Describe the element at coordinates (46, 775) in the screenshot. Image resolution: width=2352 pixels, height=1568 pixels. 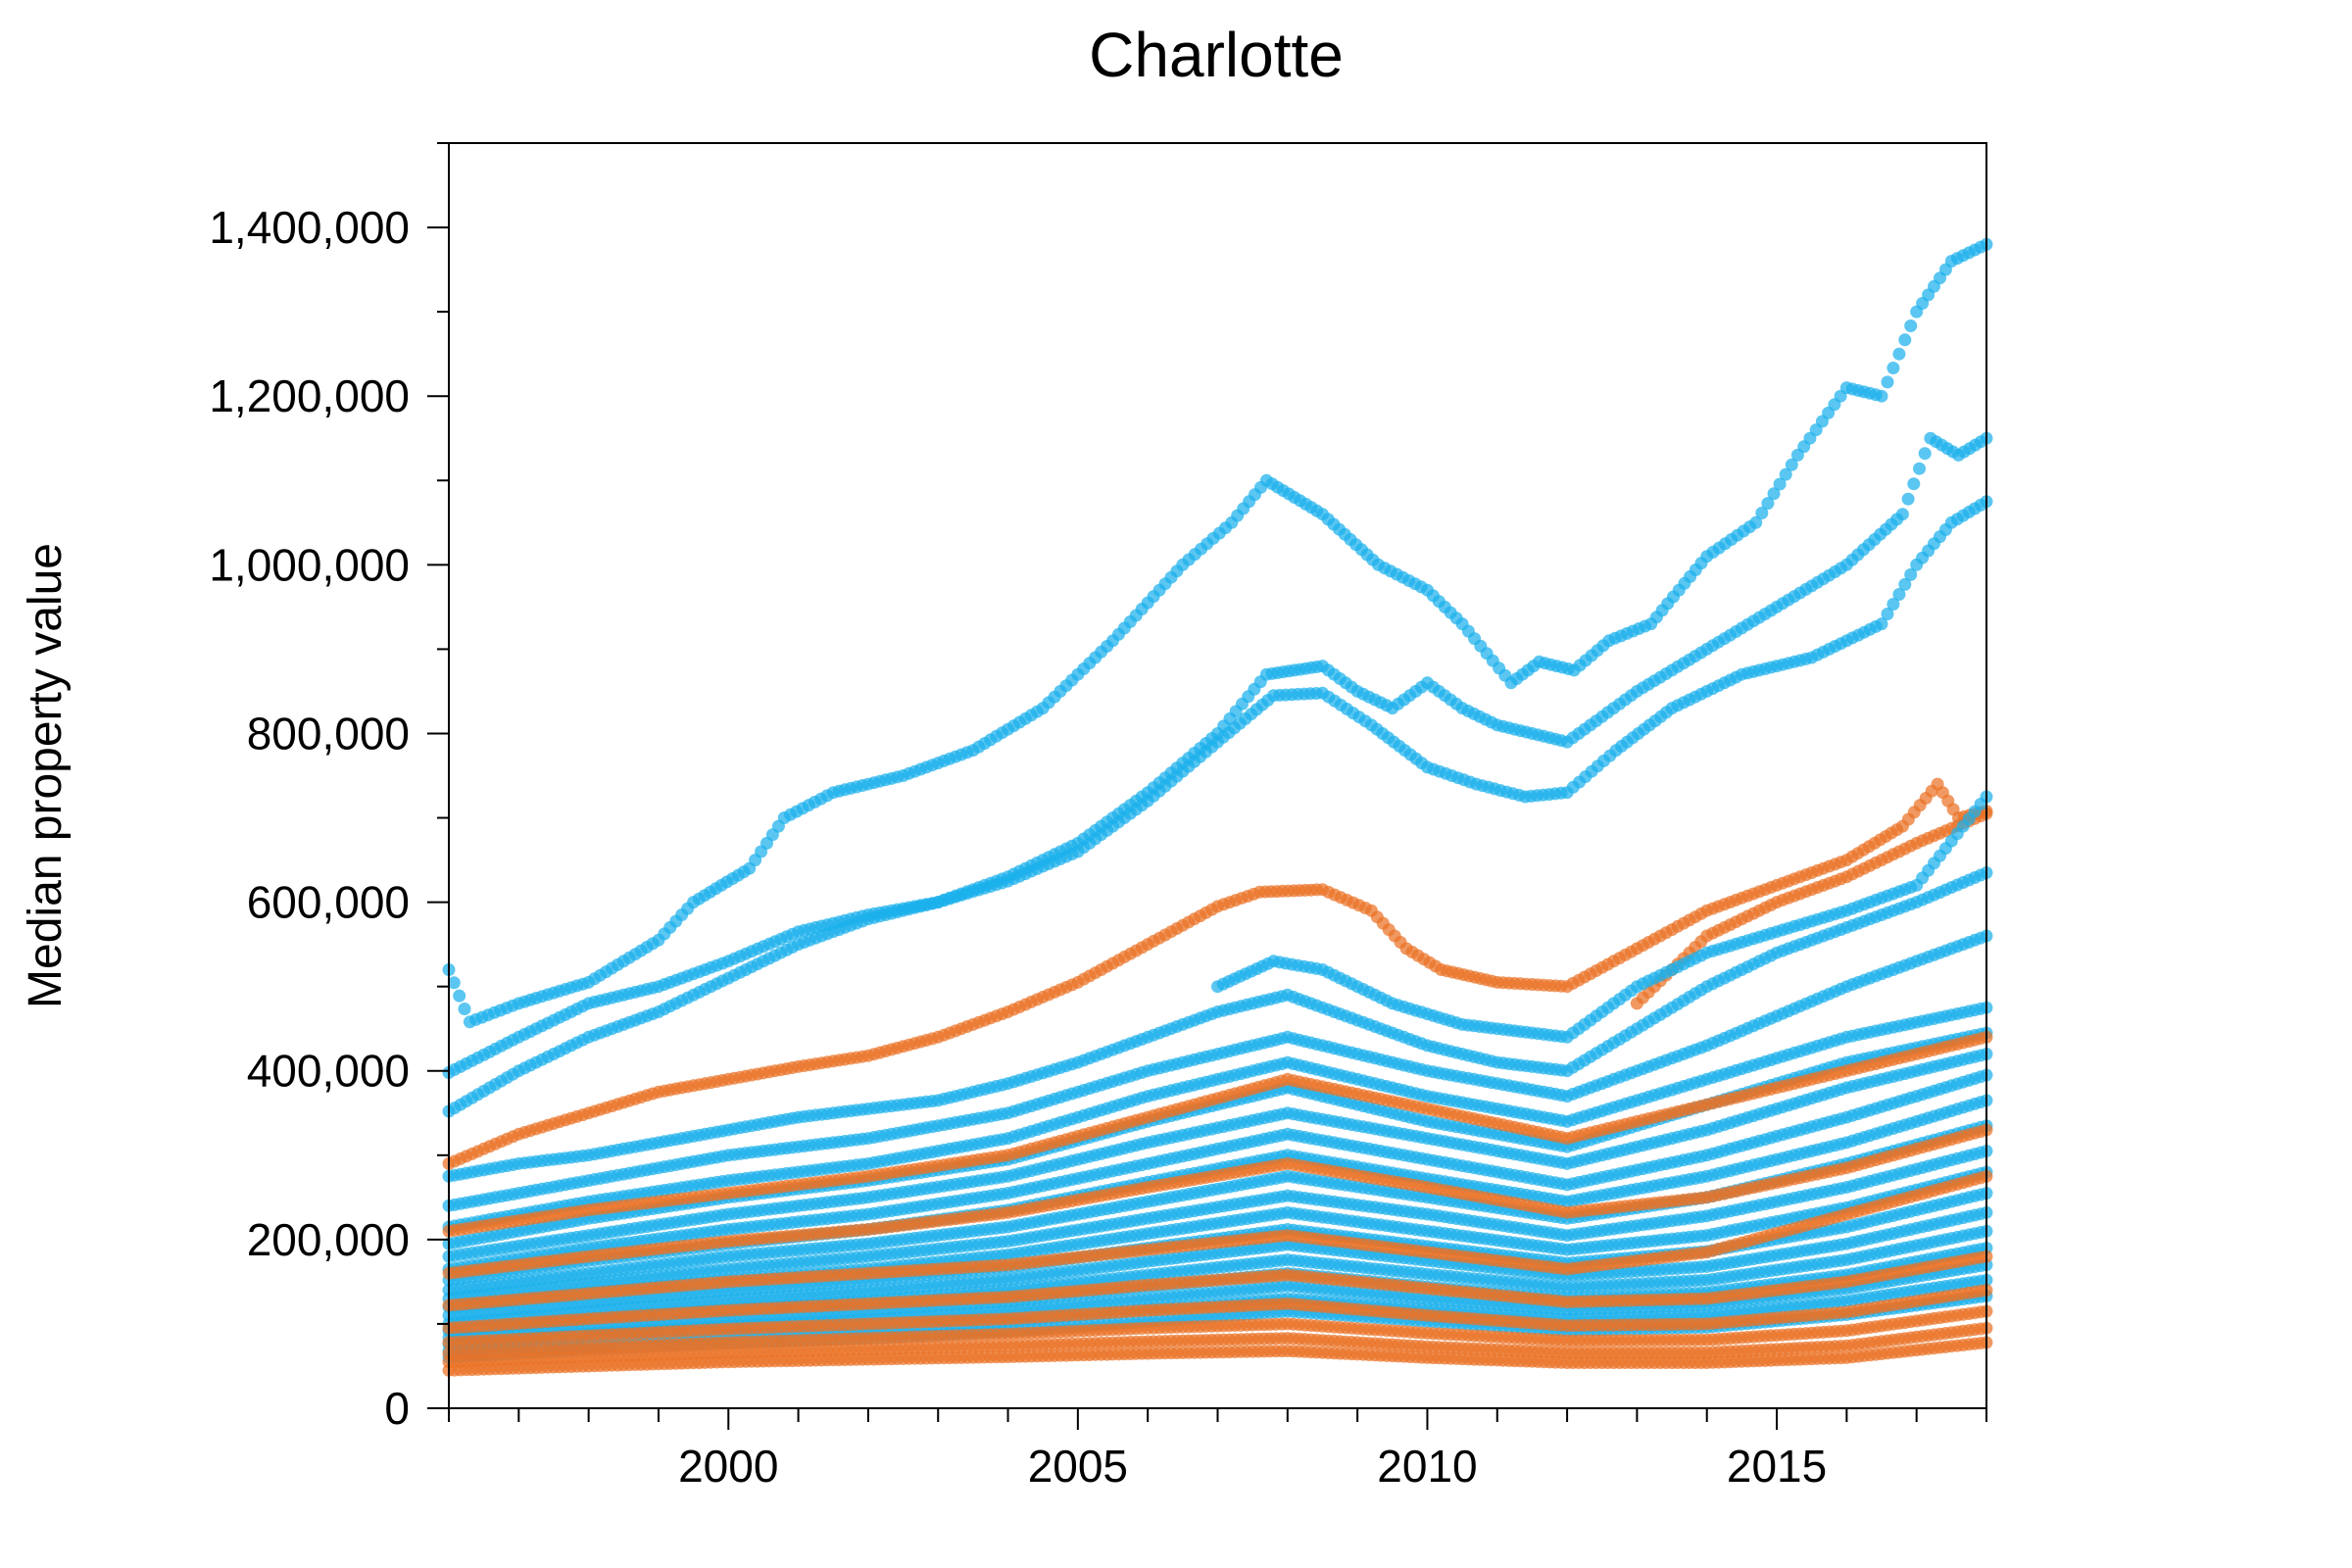
I see `y-axis-label: Median property value` at that location.